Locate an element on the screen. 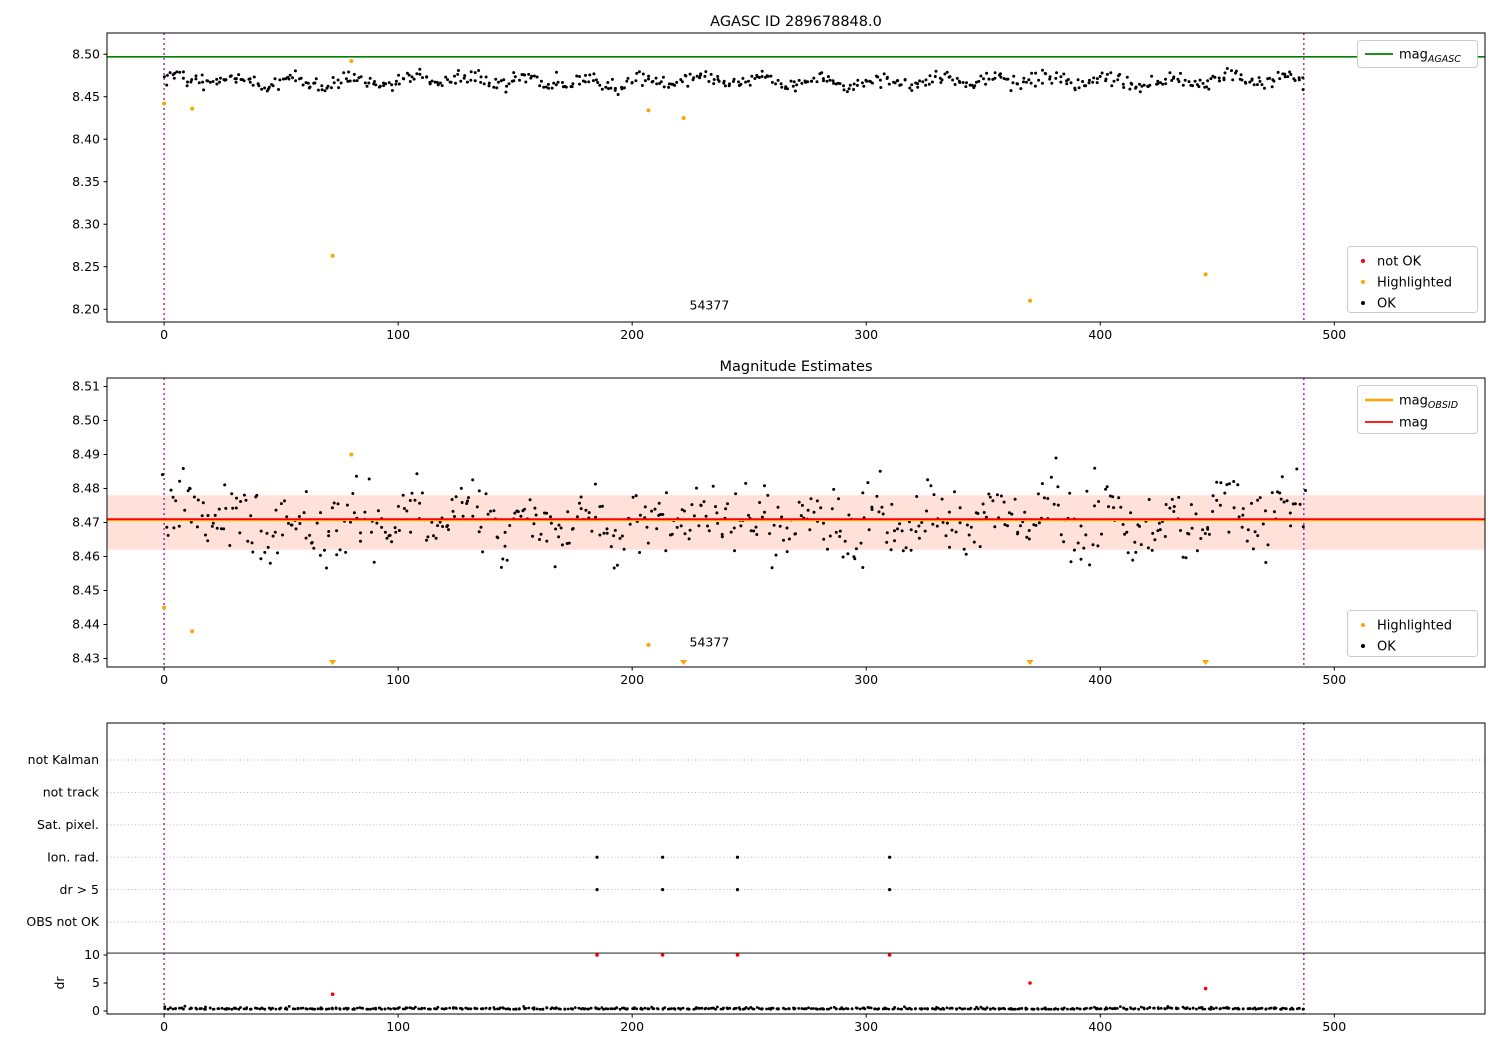 This screenshot has height=1054, width=1500. flag-point is located at coordinates (662, 857).